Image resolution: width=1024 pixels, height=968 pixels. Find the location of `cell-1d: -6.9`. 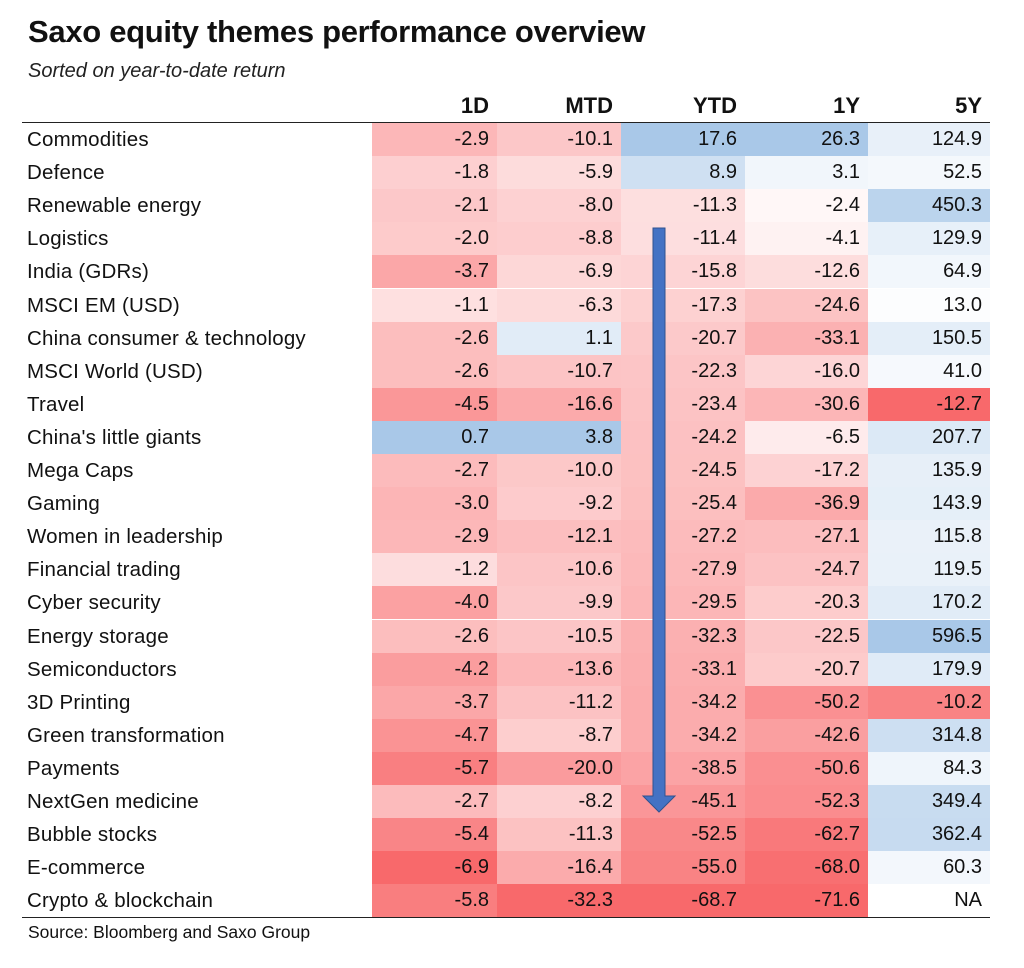

cell-1d: -6.9 is located at coordinates (434, 868).